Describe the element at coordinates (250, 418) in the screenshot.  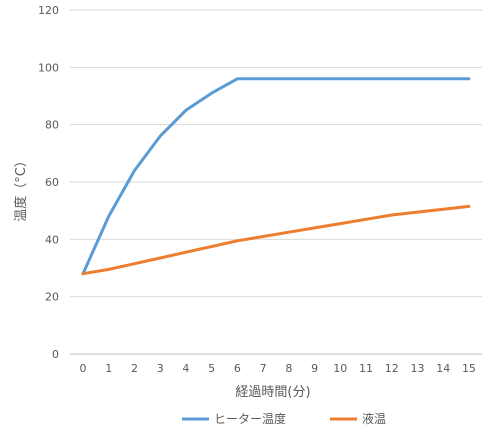
I see `legend-label-0: ヒーター温度` at that location.